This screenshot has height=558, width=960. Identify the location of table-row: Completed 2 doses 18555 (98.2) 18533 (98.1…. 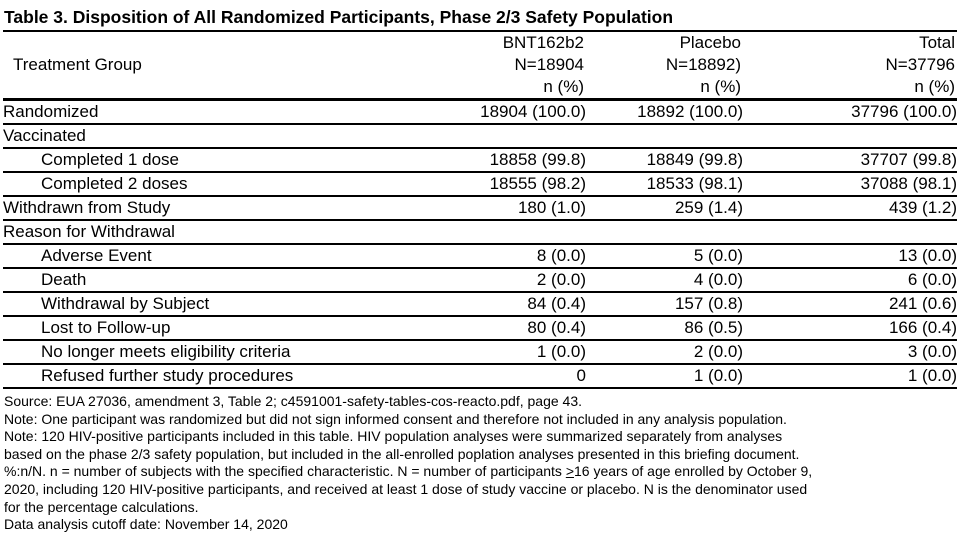
(480, 184).